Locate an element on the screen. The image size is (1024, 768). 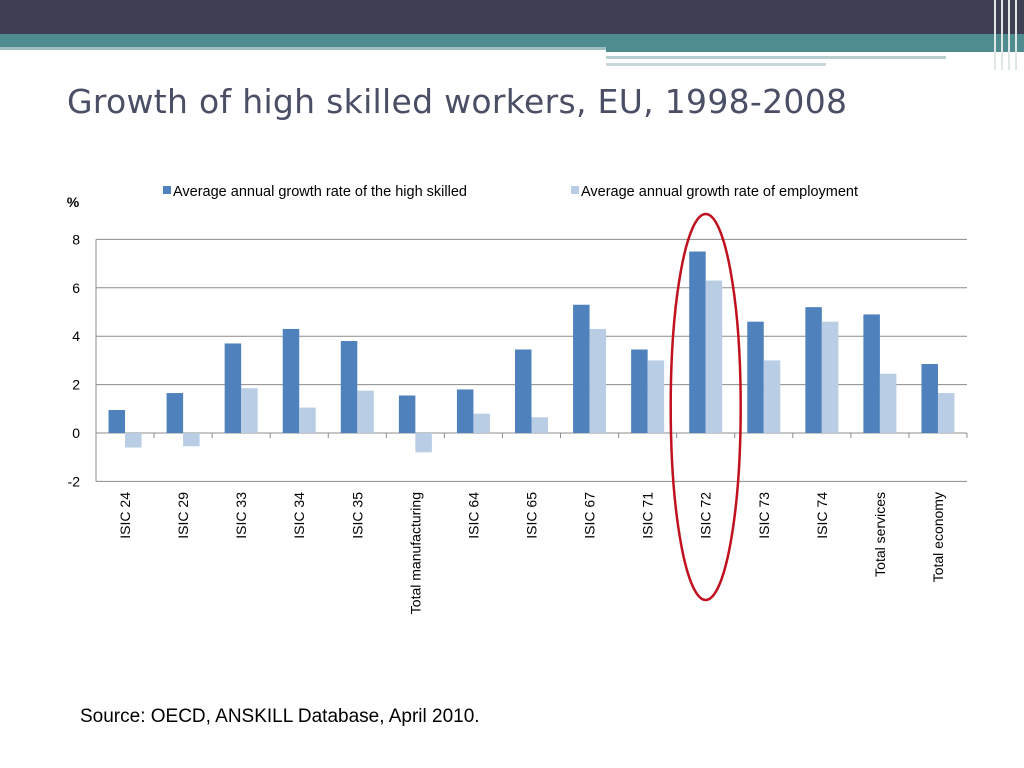
y-tick-label: 4 is located at coordinates (76, 336).